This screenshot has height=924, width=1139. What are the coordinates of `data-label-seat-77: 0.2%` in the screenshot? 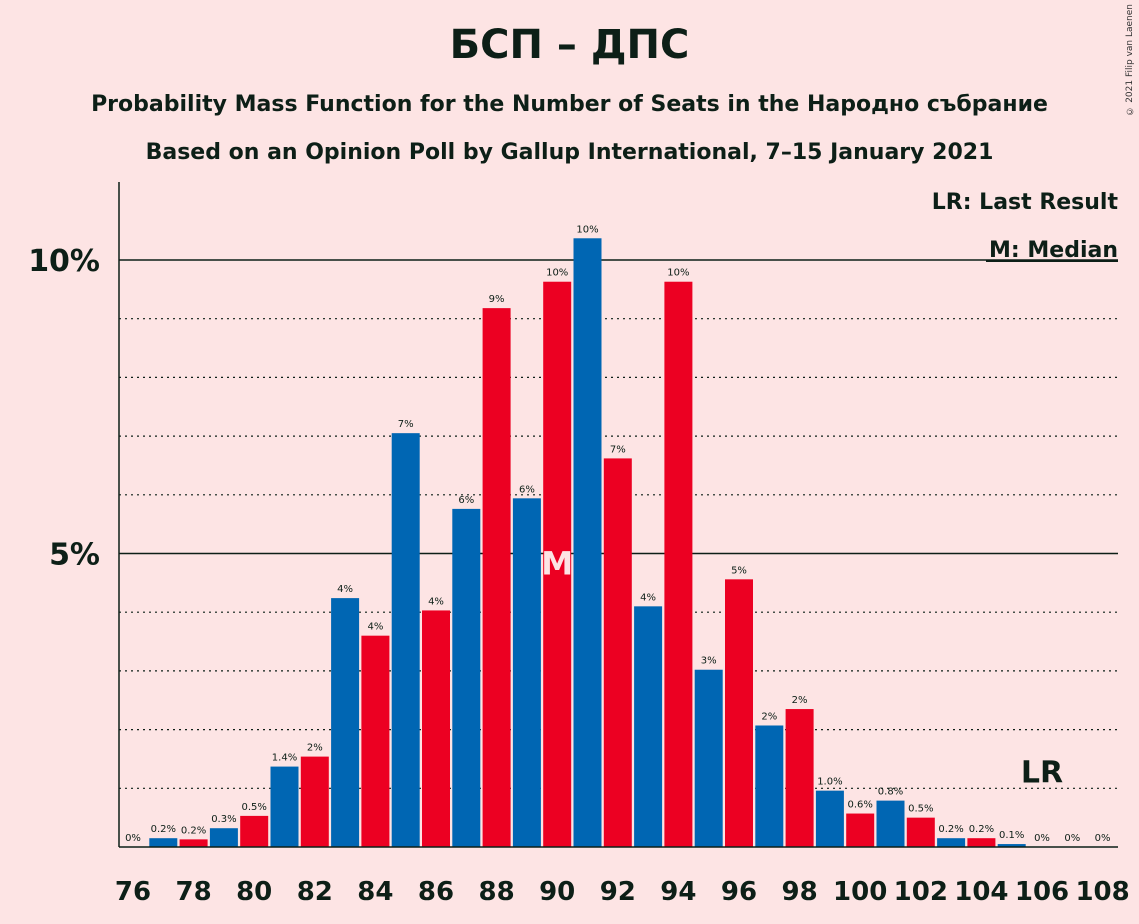 It's located at (163, 829).